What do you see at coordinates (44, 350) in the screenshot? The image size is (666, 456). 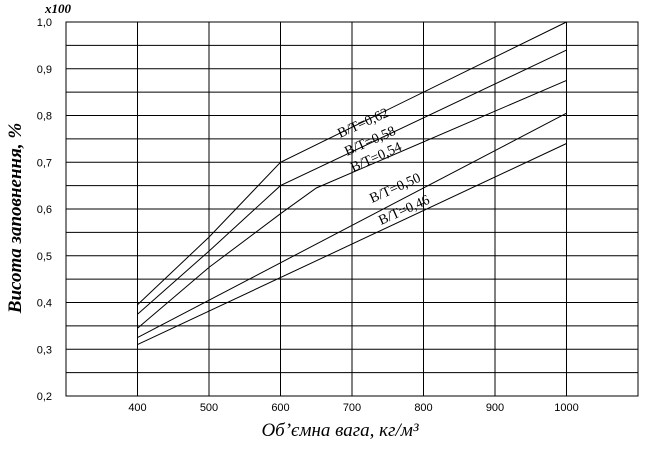 I see `y-tick-label: 0,3` at bounding box center [44, 350].